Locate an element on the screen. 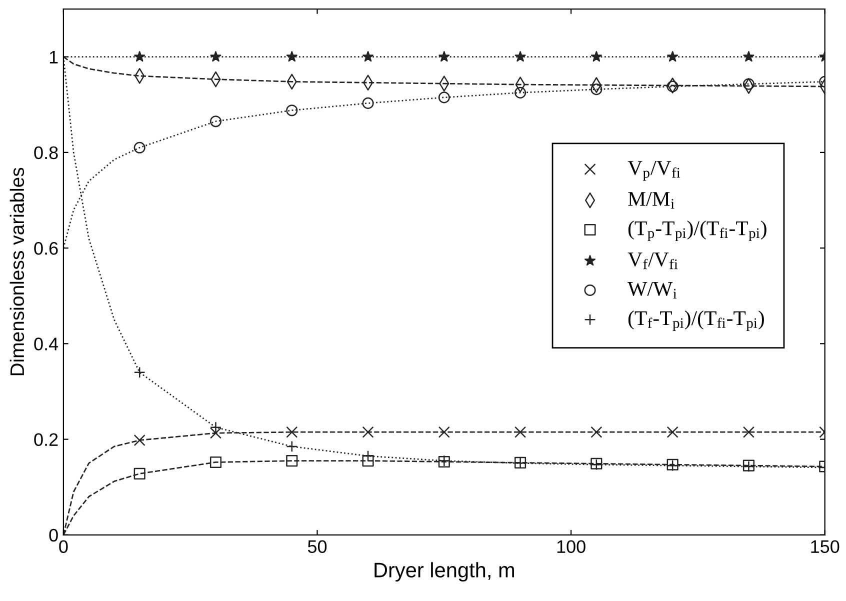  text: (T$_{p}$-T$_{pi}$)/(T$_{fi}$-T$_{pi}$) is located at coordinates (697, 231).